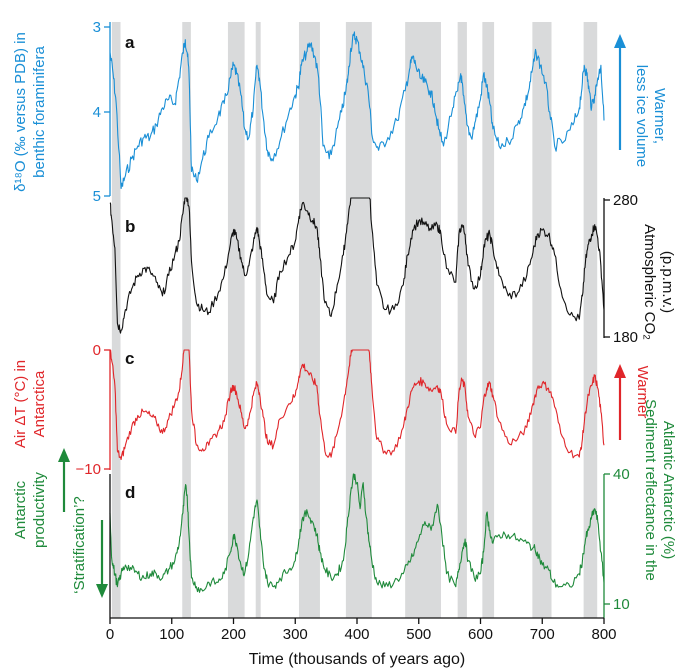  Describe the element at coordinates (480, 634) in the screenshot. I see `x-tick-label-6: 600` at that location.